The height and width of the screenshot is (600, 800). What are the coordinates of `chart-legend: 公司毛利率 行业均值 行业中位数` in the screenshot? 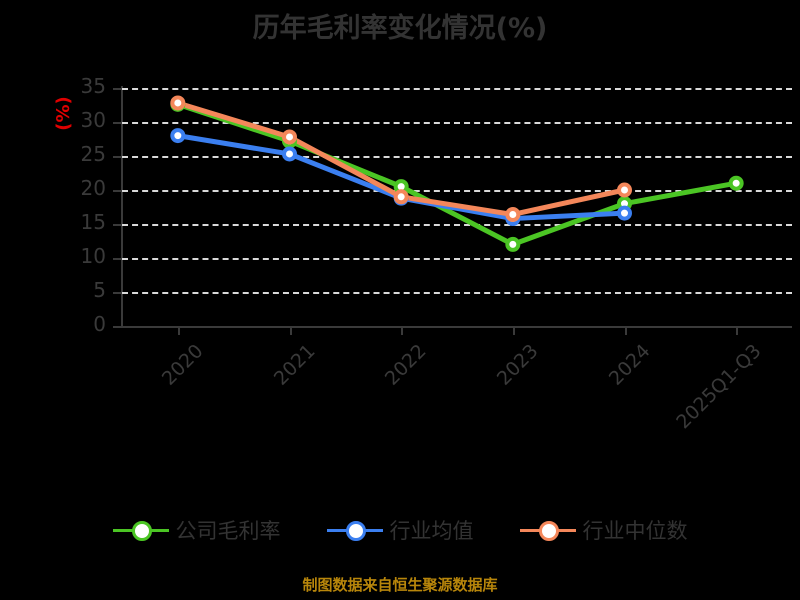 It's located at (400, 530).